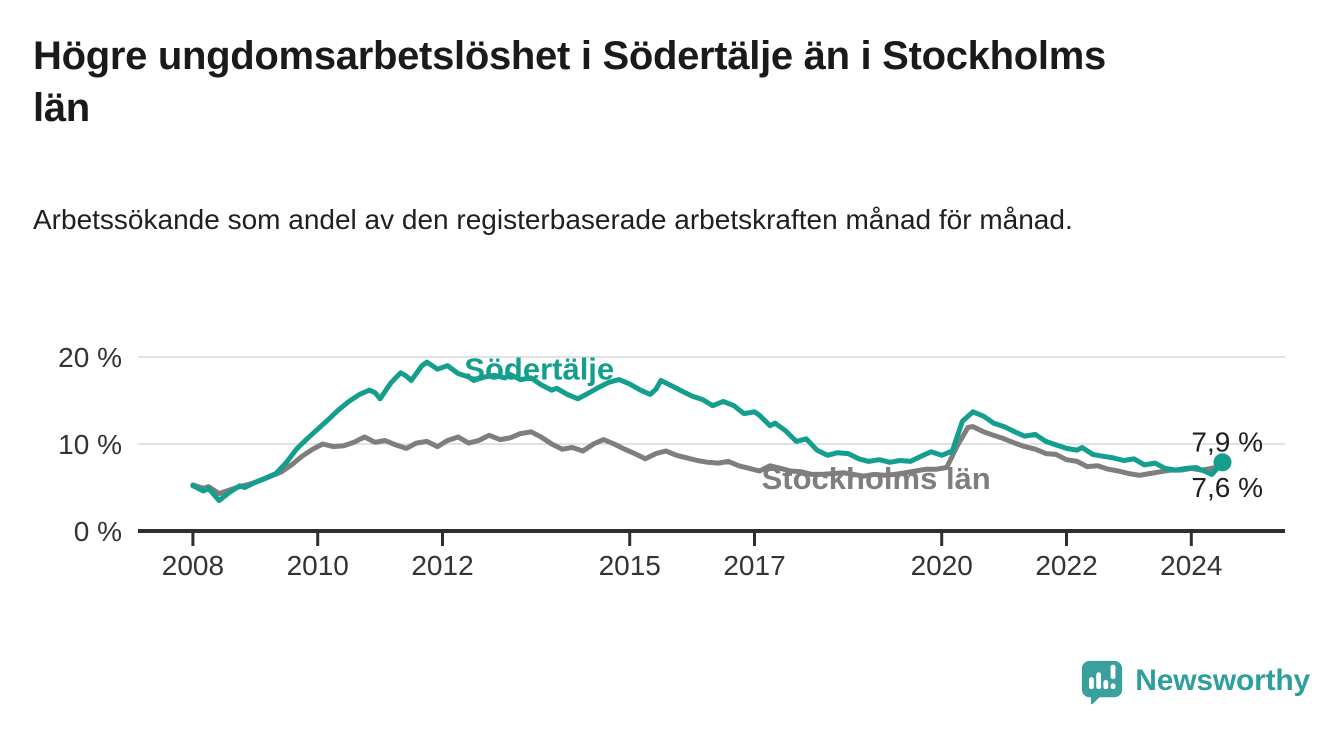 The image size is (1340, 734). Describe the element at coordinates (754, 565) in the screenshot. I see `x-axis-label-2017: 2017` at that location.